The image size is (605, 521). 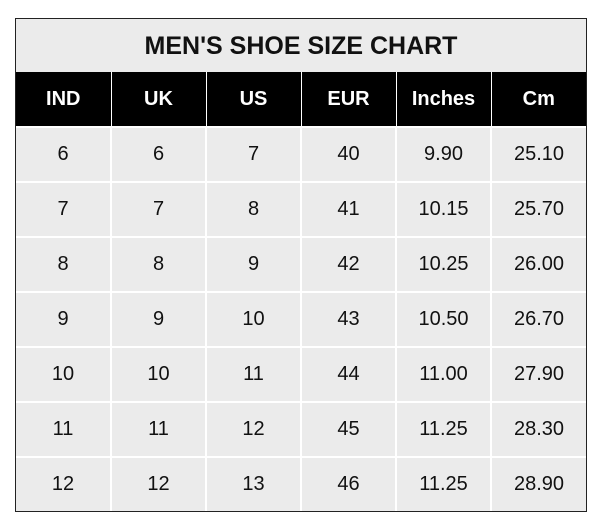 I want to click on table-cell: 45, so click(x=348, y=429).